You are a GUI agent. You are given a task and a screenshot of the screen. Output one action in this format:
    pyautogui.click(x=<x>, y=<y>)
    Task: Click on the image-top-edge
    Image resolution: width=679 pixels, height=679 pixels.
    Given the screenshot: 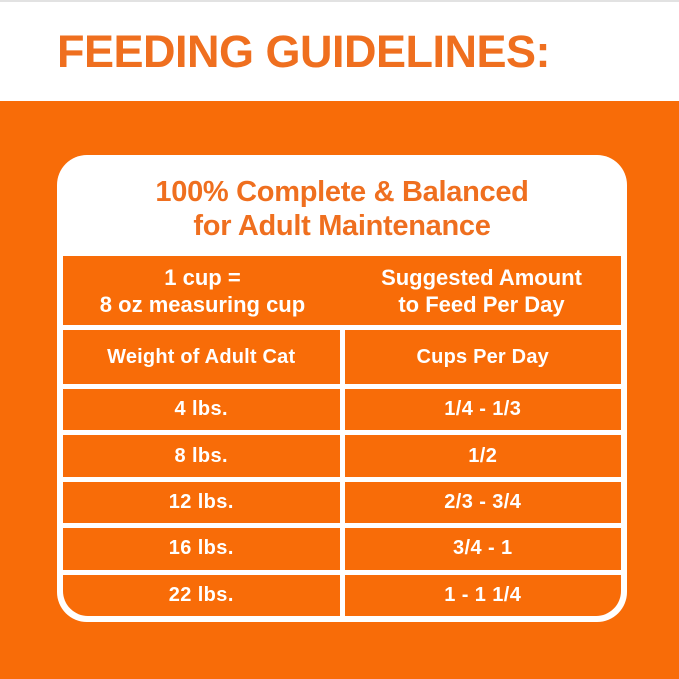 What is the action you would take?
    pyautogui.click(x=339, y=1)
    